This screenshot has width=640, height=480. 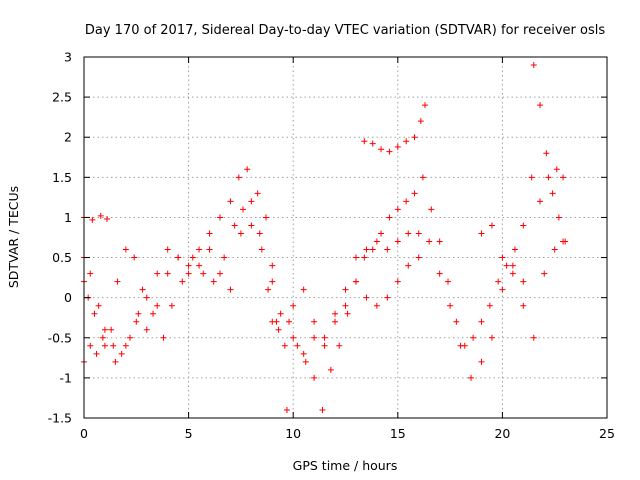 I want to click on x-tick-label: 5, so click(x=189, y=433).